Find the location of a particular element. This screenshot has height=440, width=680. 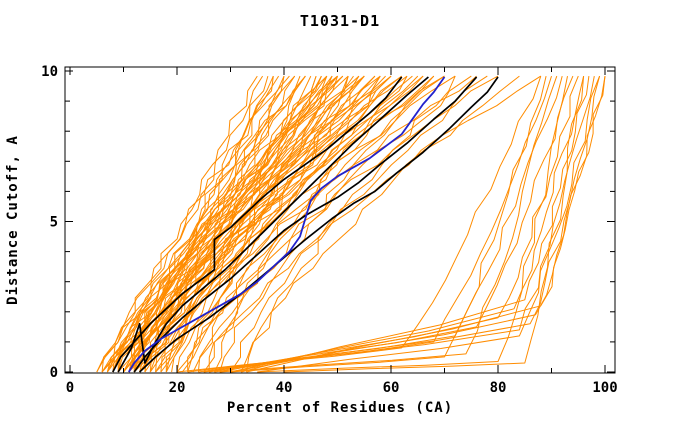

x-tick-label: 80 is located at coordinates (498, 388).